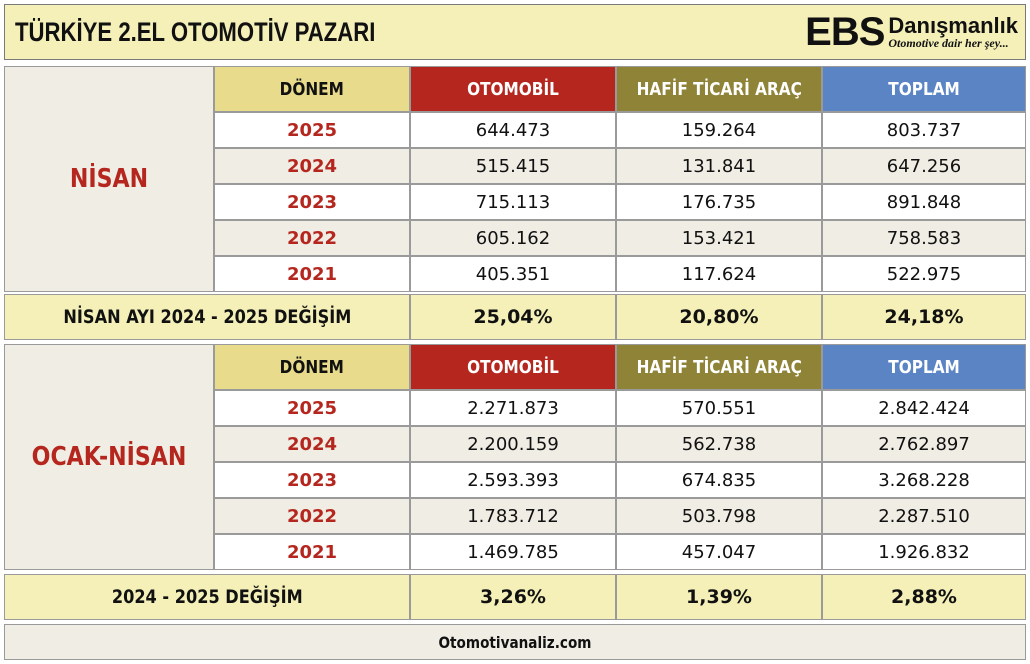  What do you see at coordinates (515, 32) in the screenshot?
I see `page-title: TÜRKİYE 2.EL OTOMOTİV PAZARI` at bounding box center [515, 32].